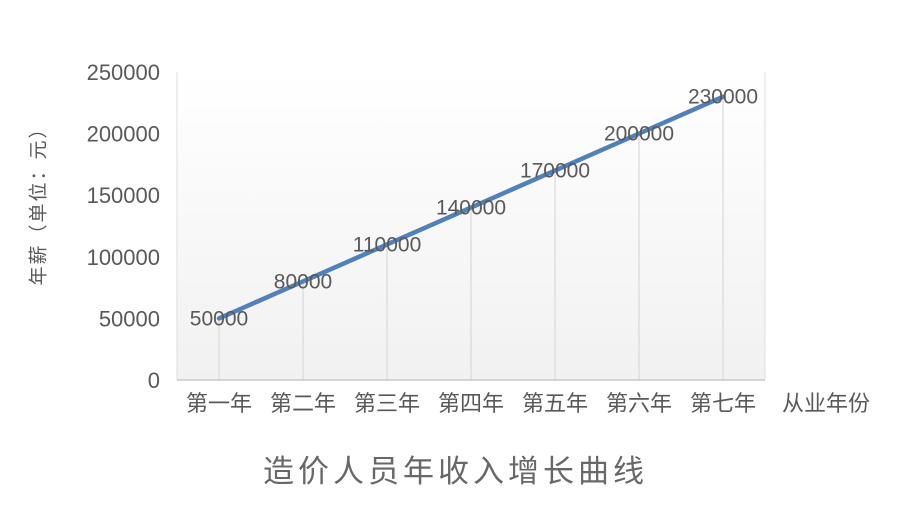 The height and width of the screenshot is (507, 911). Describe the element at coordinates (455, 471) in the screenshot. I see `chart-title: 造价人员年收入增长曲线` at that location.